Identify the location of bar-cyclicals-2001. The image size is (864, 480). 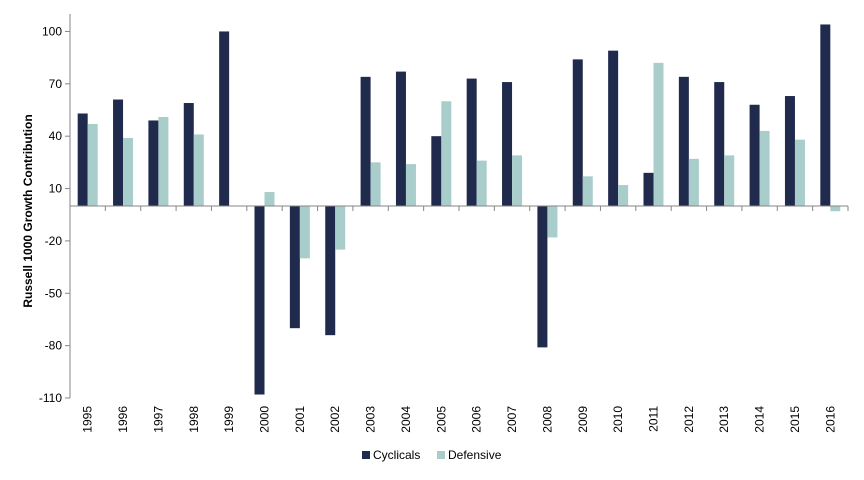
(294, 267).